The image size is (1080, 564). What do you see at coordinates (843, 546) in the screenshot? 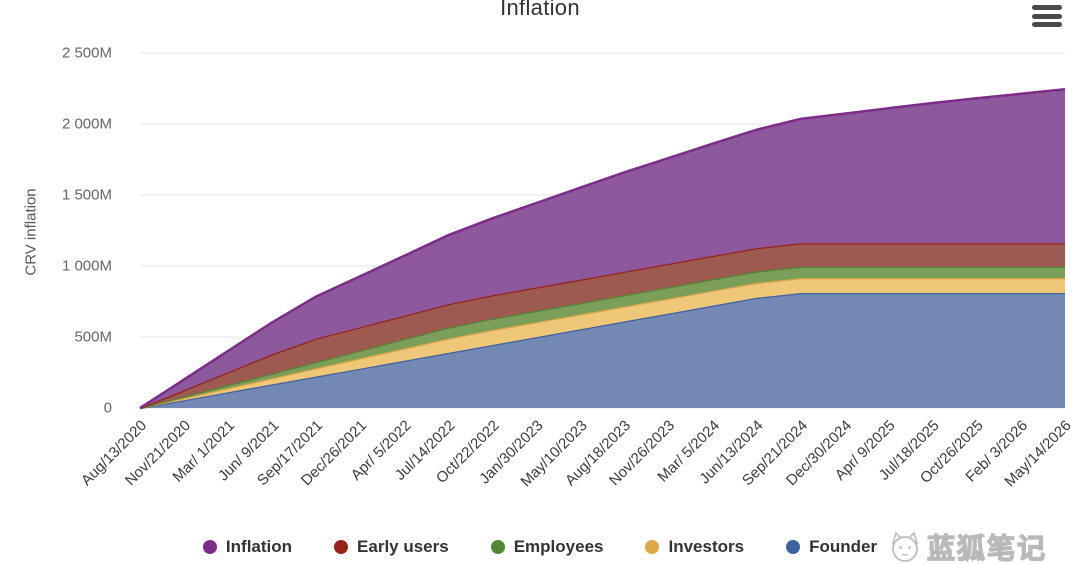
I see `legend-label-founder: Founder` at bounding box center [843, 546].